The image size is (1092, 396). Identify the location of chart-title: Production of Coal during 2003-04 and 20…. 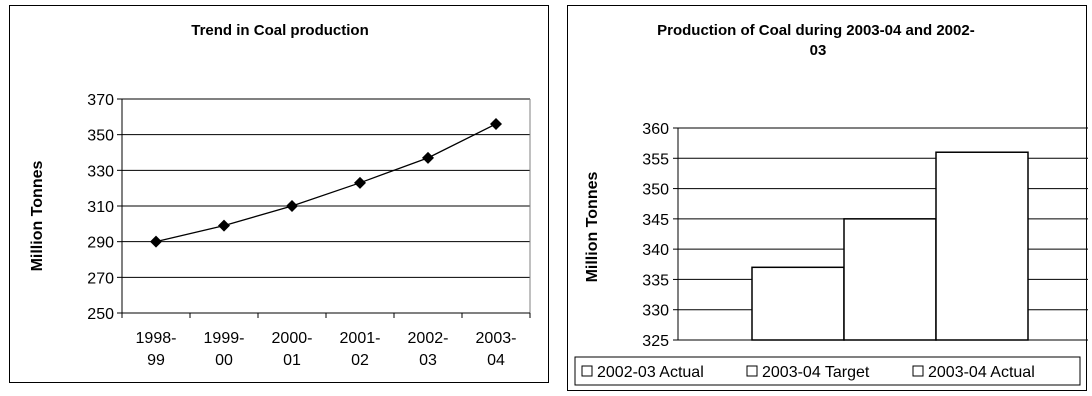
(818, 40).